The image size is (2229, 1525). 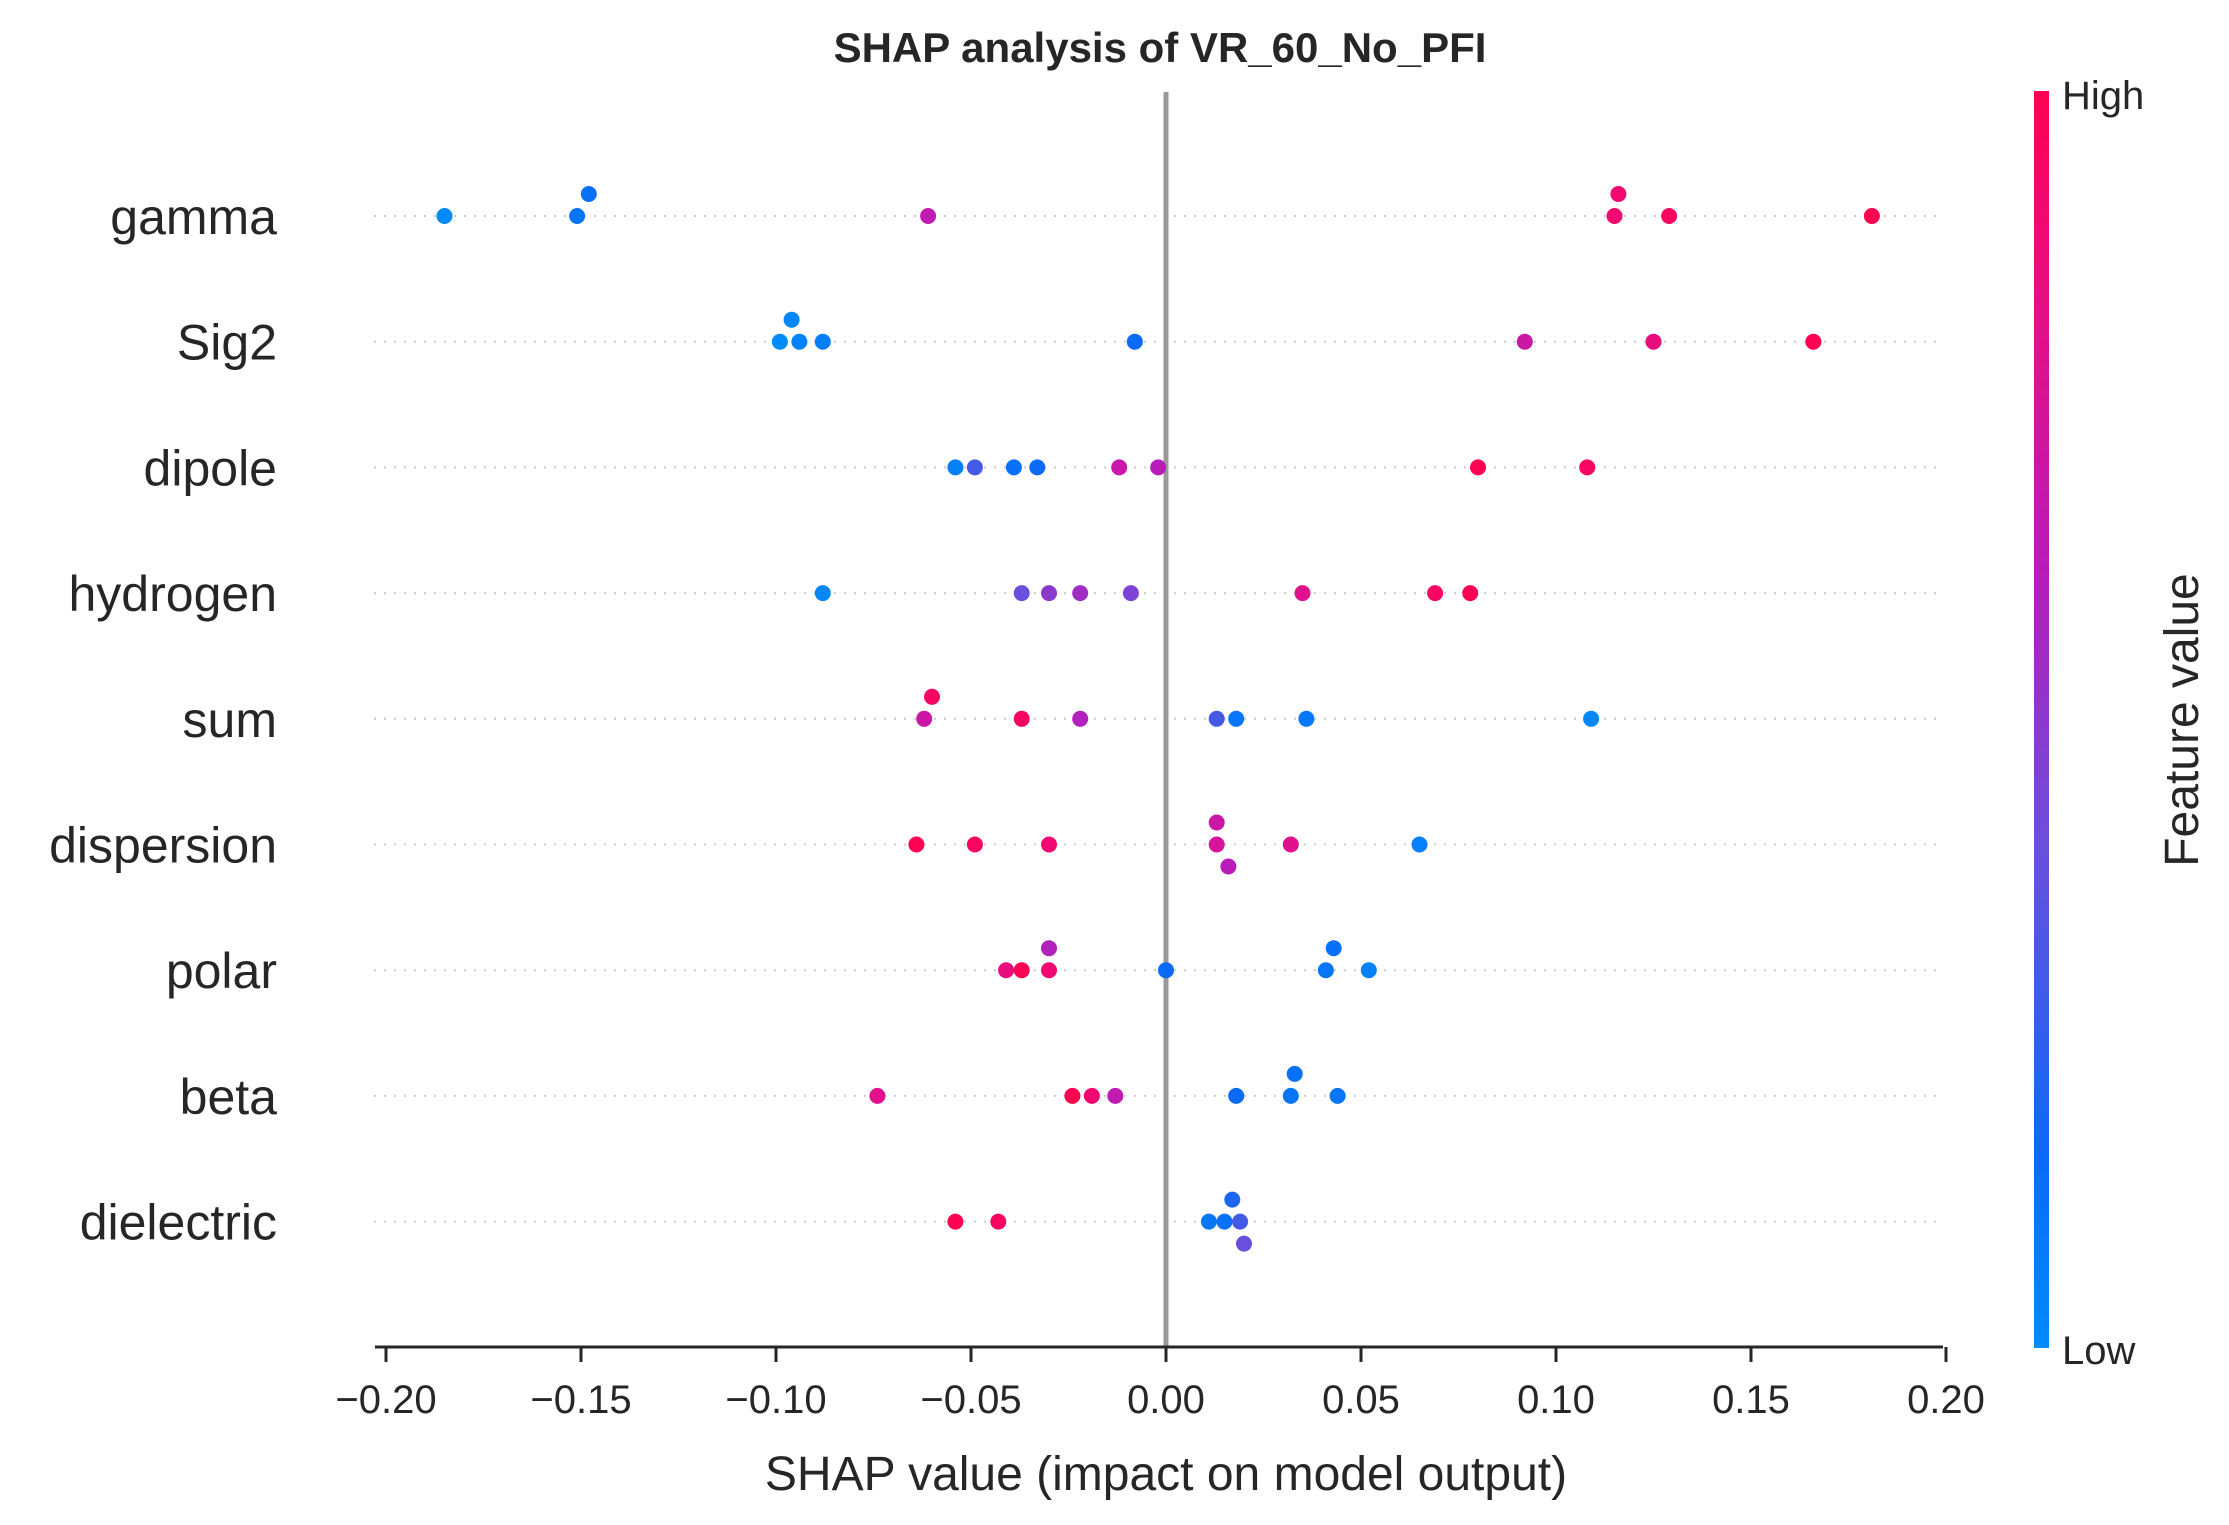 I want to click on feature-label-sig2: Sig2, so click(x=227, y=343).